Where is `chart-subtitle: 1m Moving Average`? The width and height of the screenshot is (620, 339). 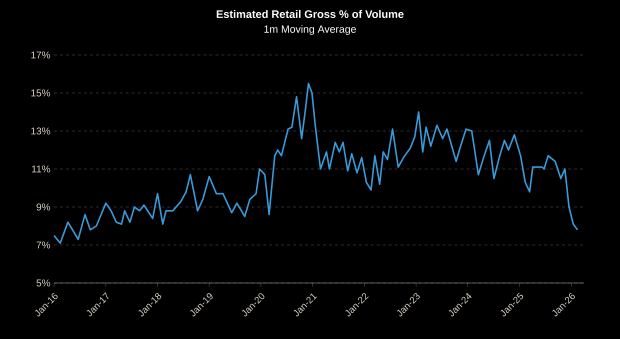 chart-subtitle: 1m Moving Average is located at coordinates (310, 30).